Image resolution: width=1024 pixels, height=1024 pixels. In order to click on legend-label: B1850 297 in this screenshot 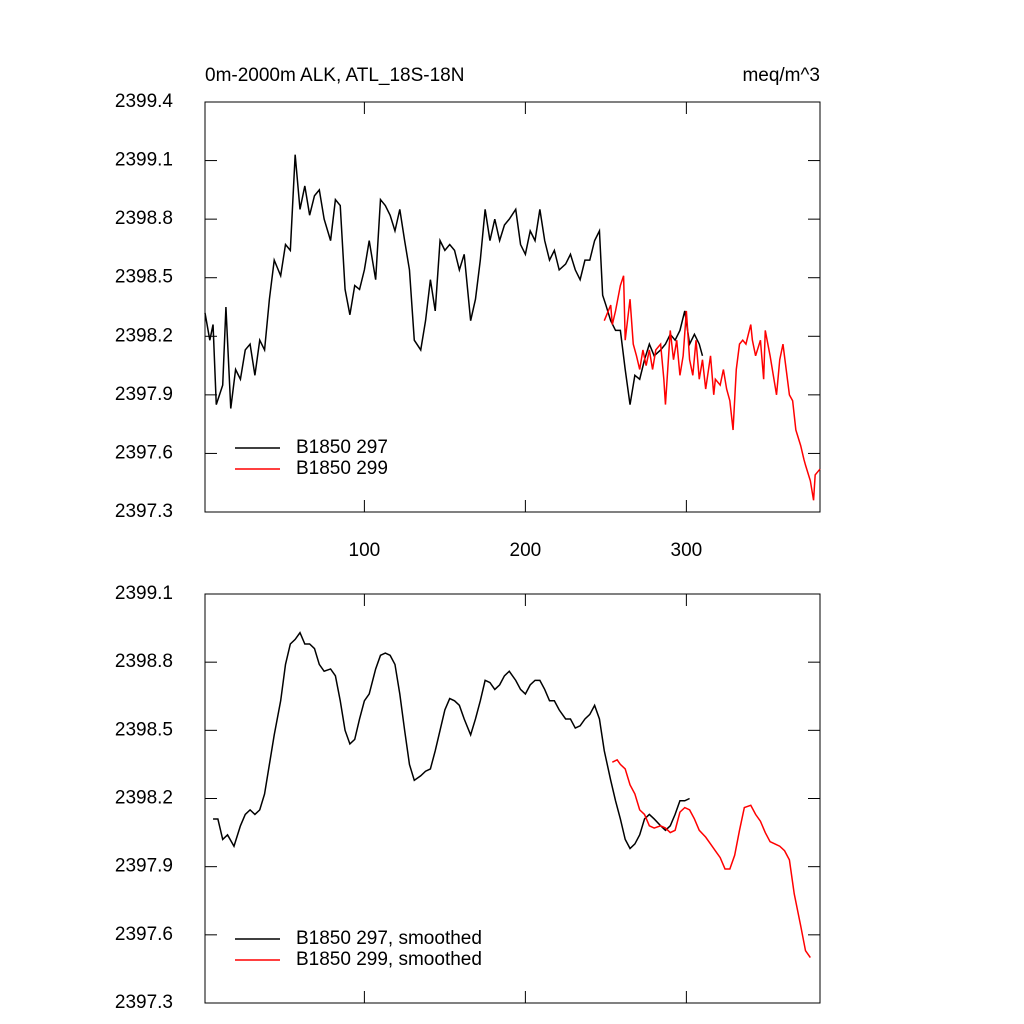, I will do `click(342, 447)`.